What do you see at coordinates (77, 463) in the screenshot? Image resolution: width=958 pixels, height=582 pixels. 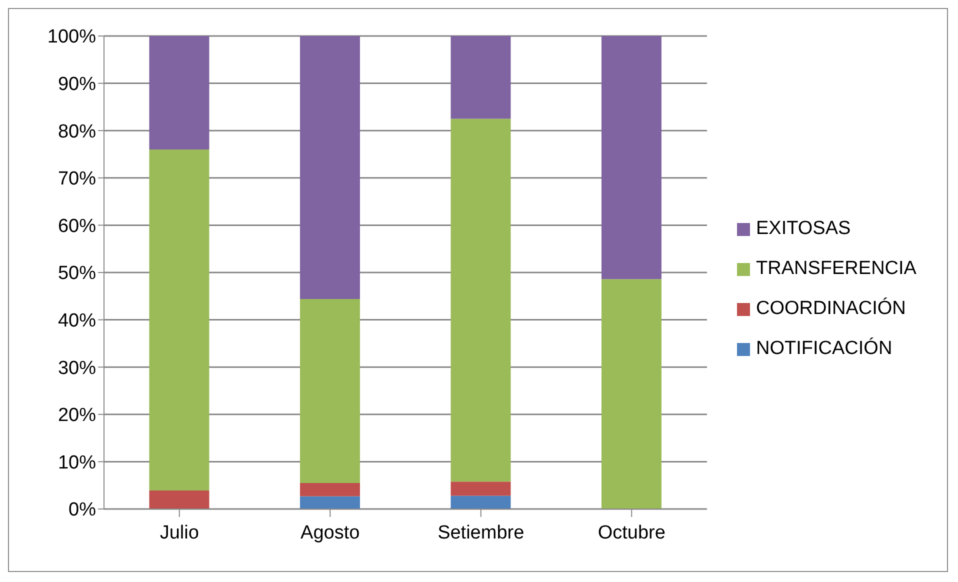 I see `y-tick-label: 10%` at bounding box center [77, 463].